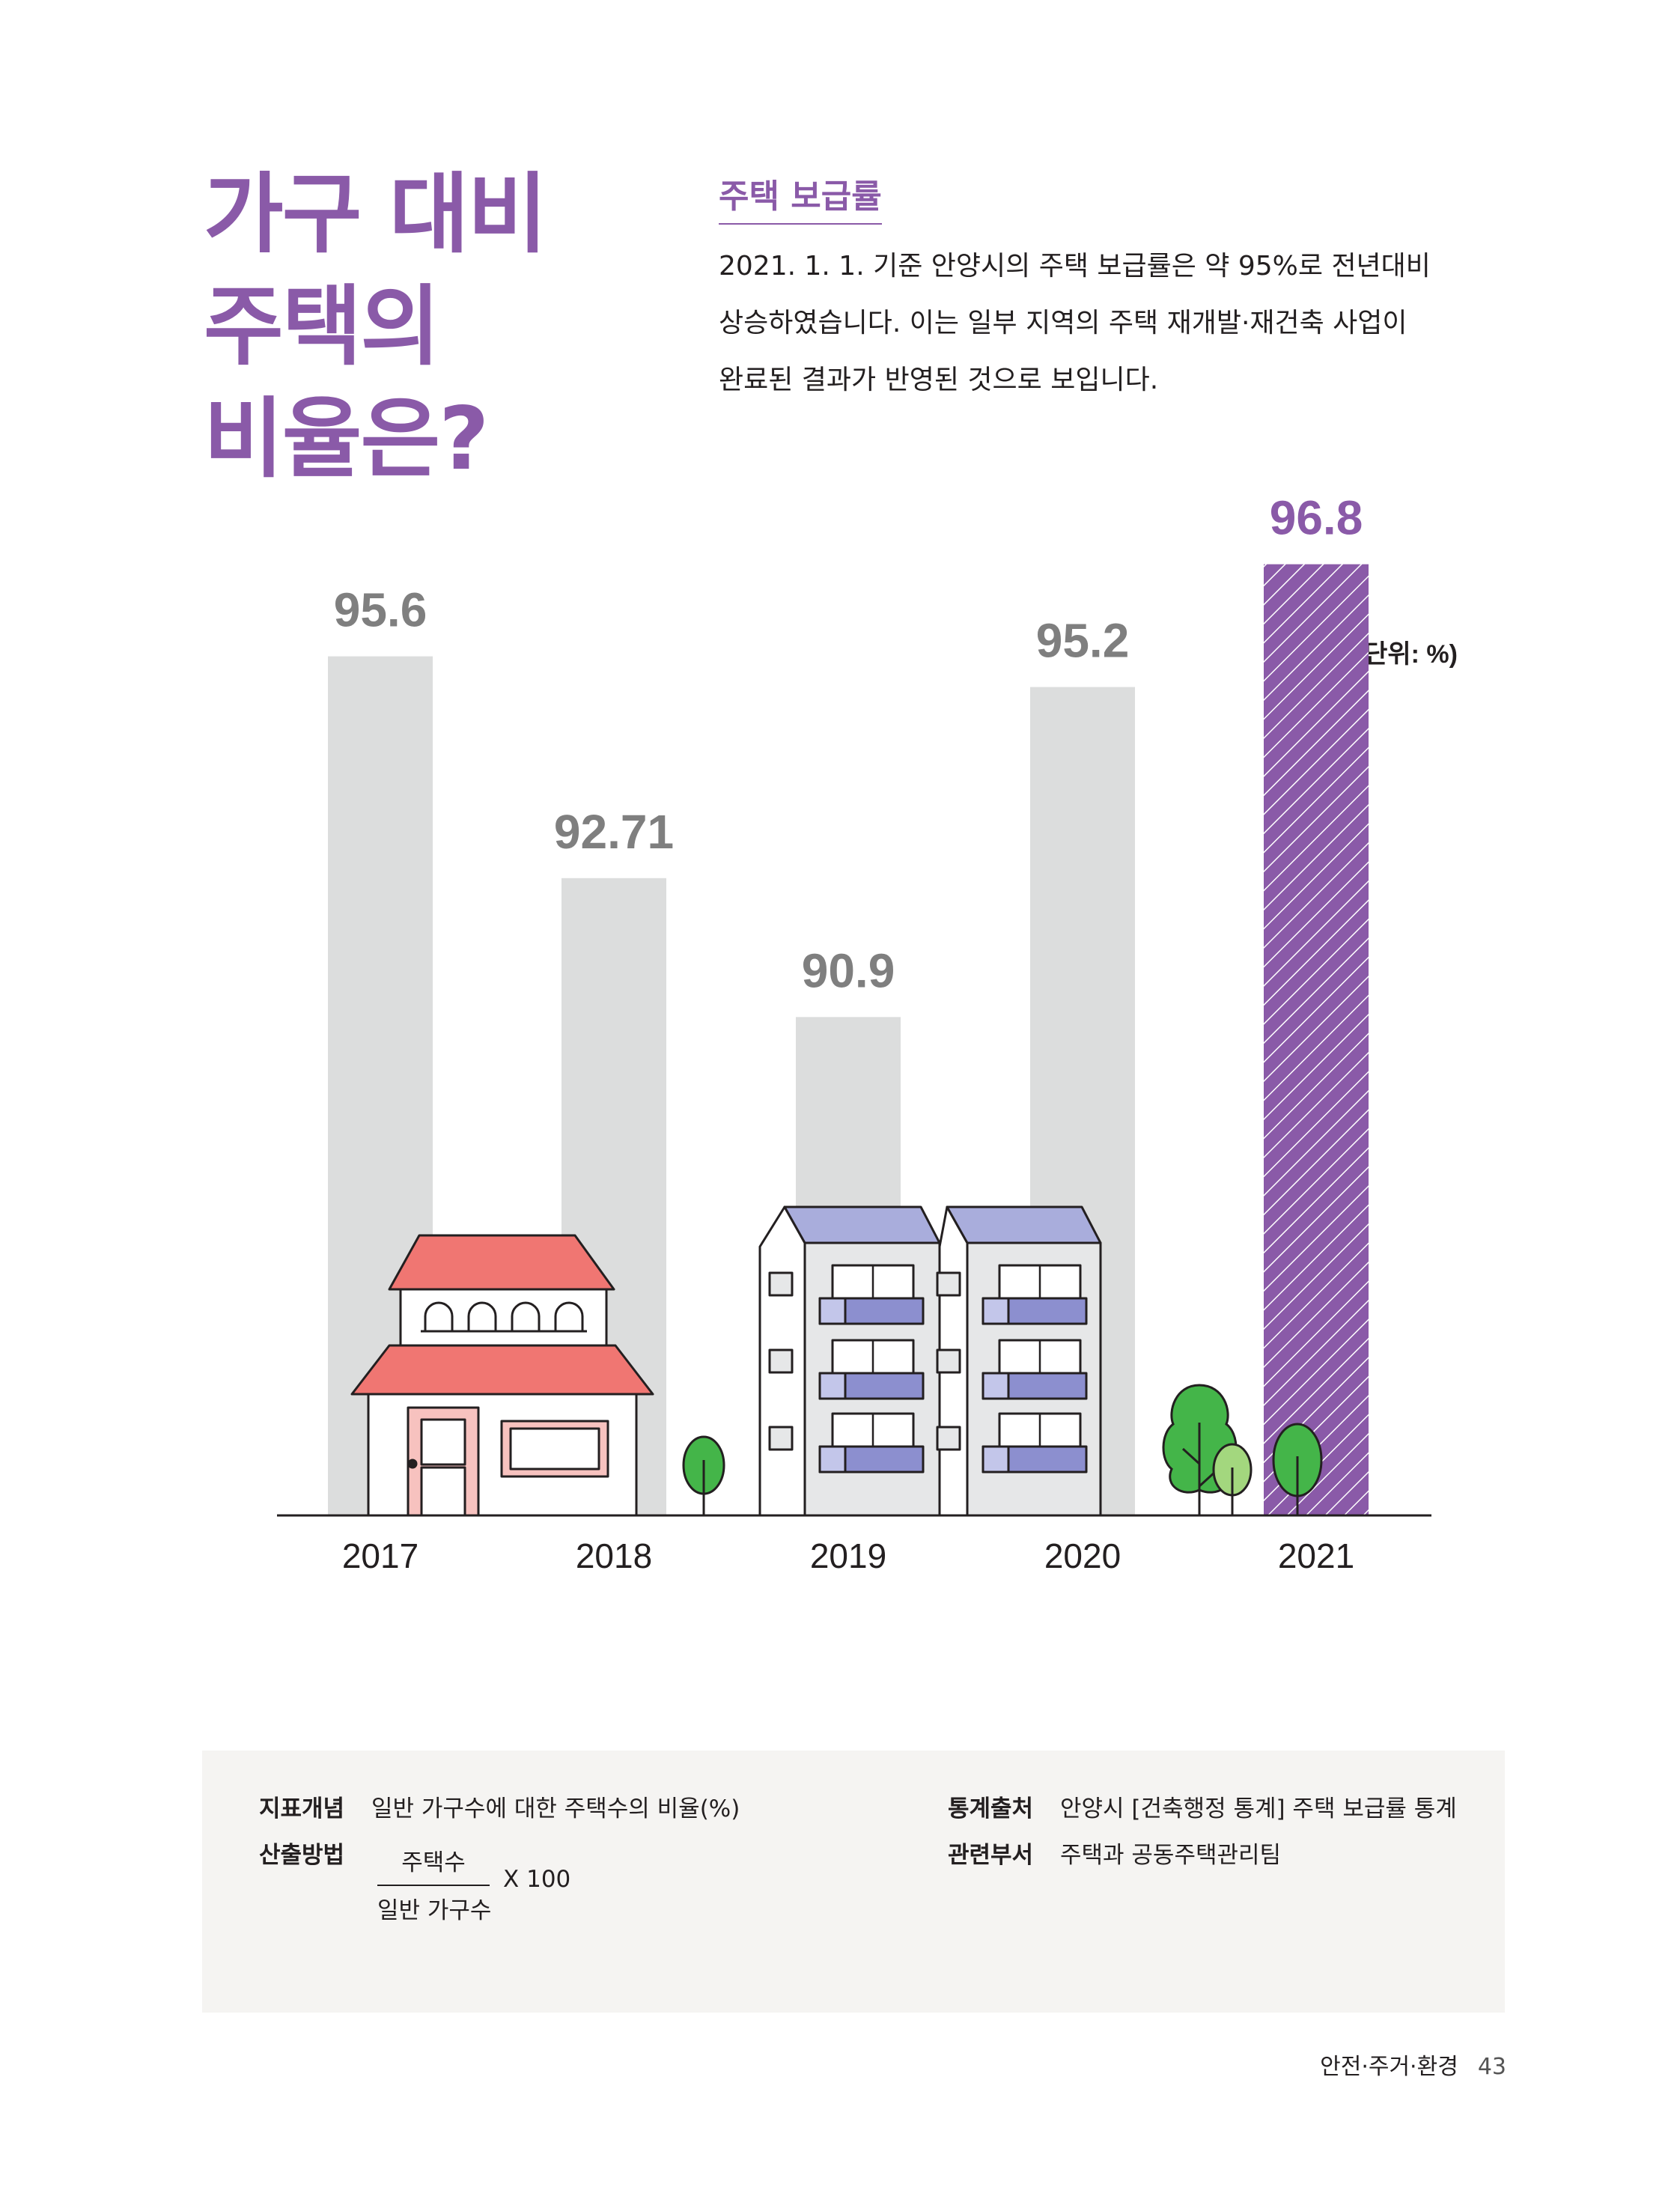  Describe the element at coordinates (939, 380) in the screenshot. I see `description-line-3: 완료된 결과가 반영된 것으로 보입니다.` at that location.